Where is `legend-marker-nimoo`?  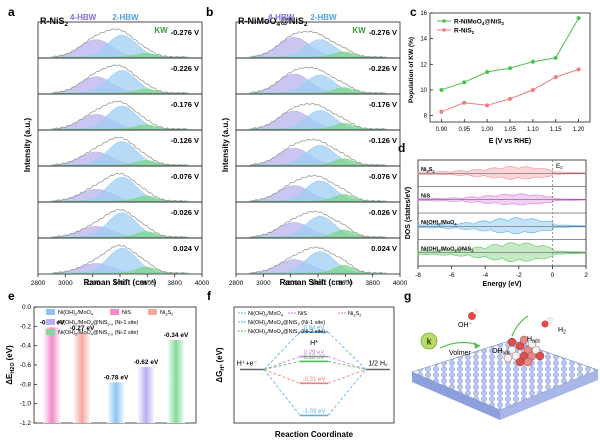 legend-marker-nimoo is located at coordinates (444, 21).